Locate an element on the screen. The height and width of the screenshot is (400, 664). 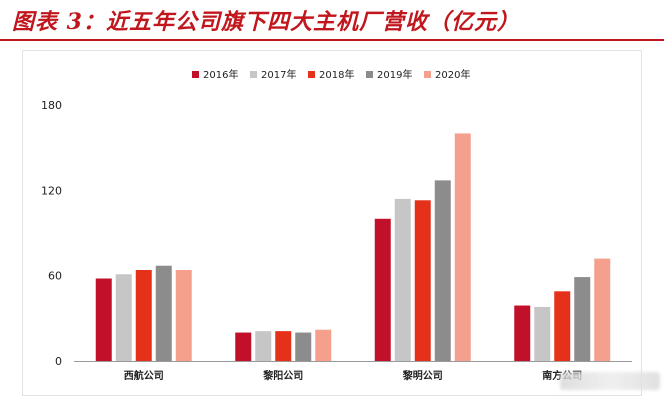
figure-header: 图表 3：近五年公司旗下四大主机厂营收（亿元） is located at coordinates (332, 22).